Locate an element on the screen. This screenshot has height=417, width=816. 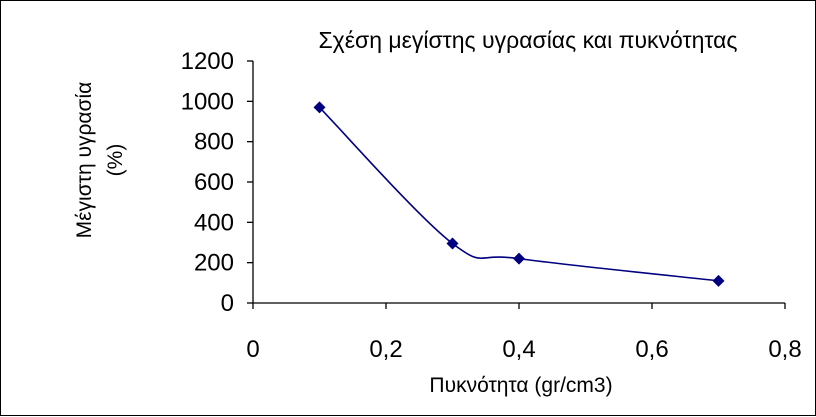
y-axis-label-line1: Μέγιστη υγρασία is located at coordinates (84, 160).